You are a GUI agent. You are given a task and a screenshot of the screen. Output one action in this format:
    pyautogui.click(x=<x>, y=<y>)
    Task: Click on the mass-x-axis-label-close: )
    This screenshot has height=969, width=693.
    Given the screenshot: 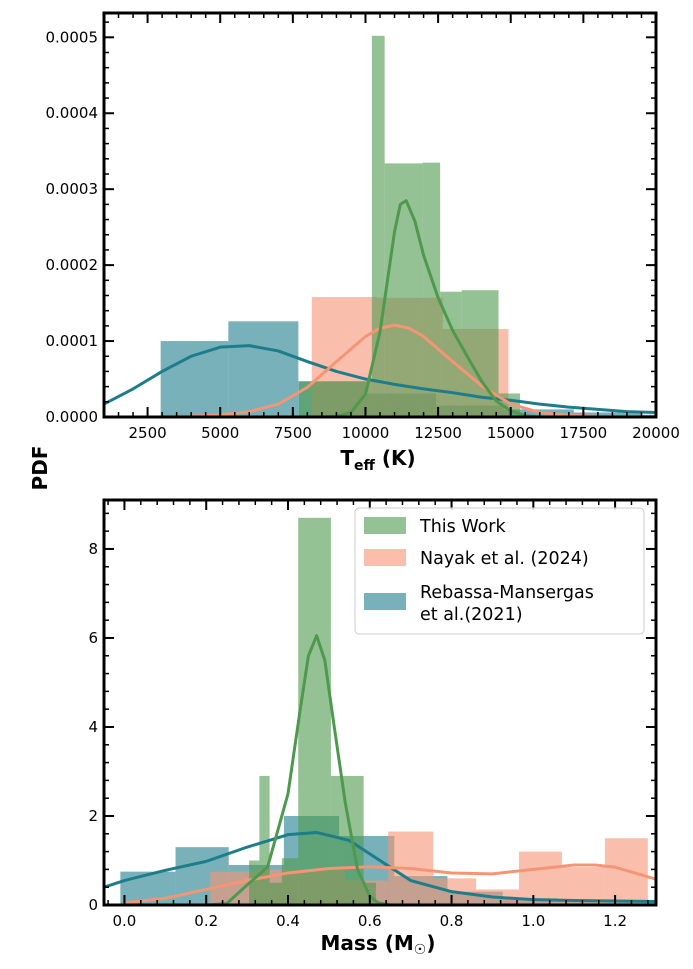 What is the action you would take?
    pyautogui.click(x=430, y=943)
    